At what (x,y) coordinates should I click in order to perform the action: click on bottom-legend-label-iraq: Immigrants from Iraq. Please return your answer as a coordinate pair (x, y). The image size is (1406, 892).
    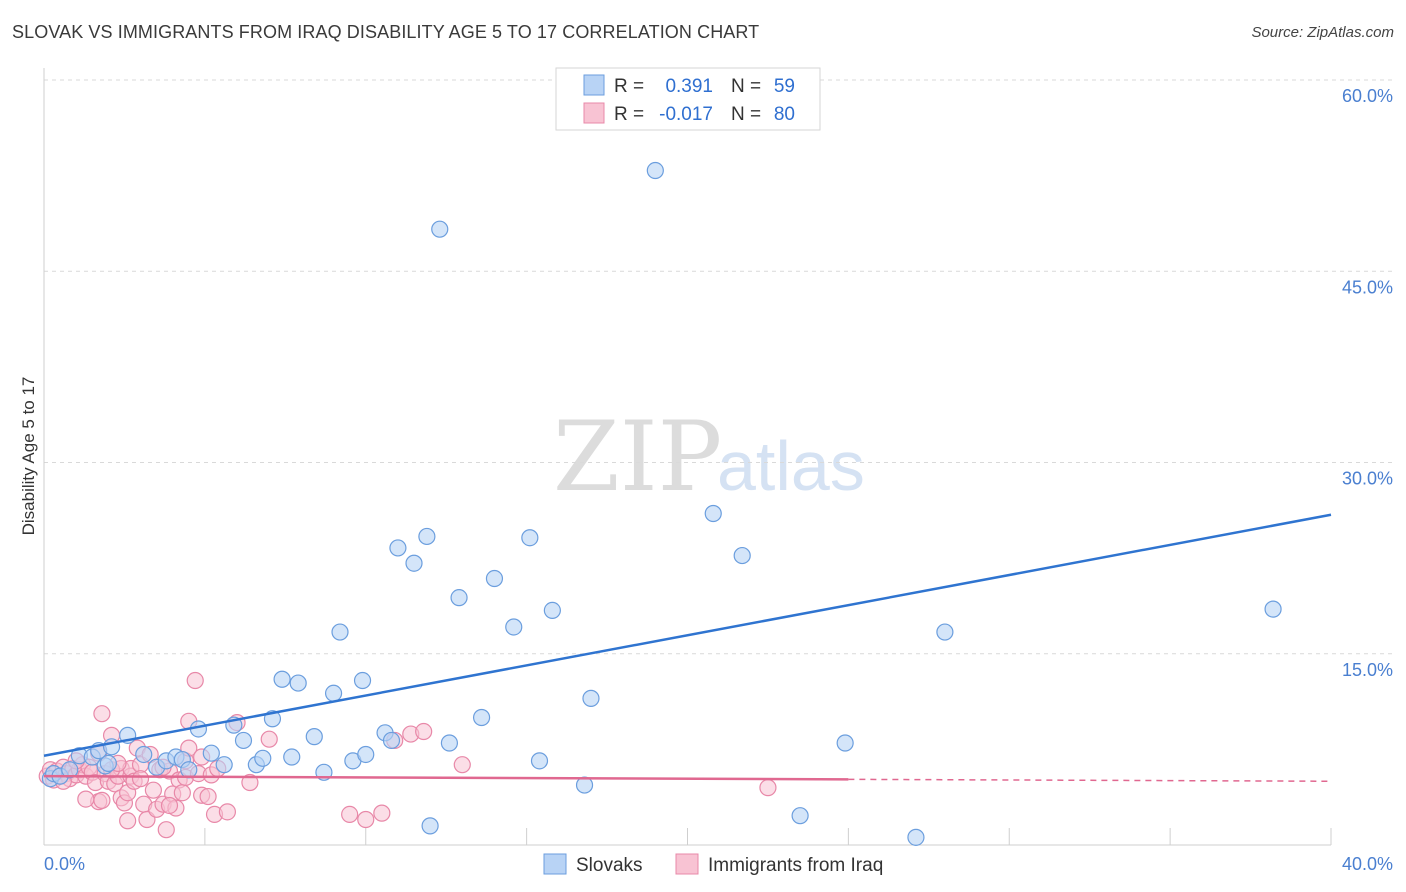
    Looking at the image, I should click on (795, 865).